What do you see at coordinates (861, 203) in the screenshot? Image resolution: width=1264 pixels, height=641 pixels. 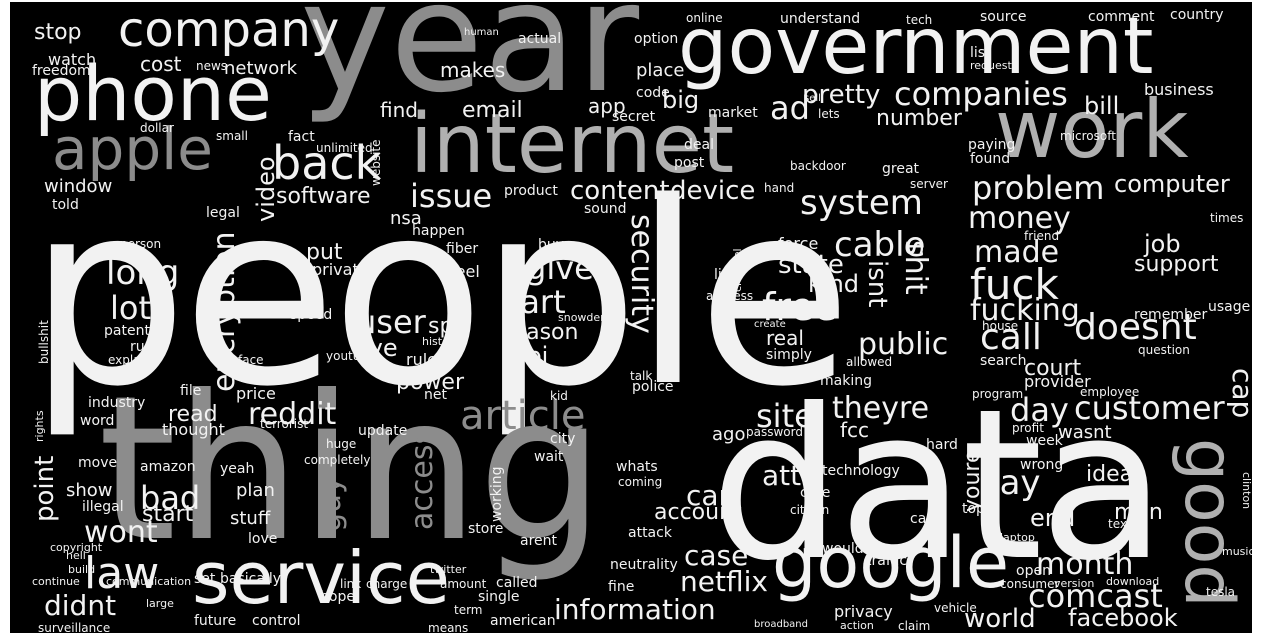 I see `word: system` at bounding box center [861, 203].